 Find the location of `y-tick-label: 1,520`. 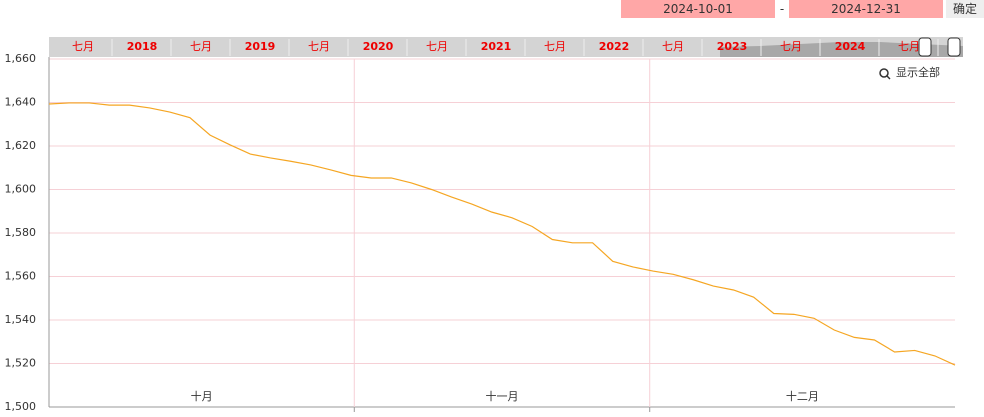

y-tick-label: 1,520 is located at coordinates (21, 363).